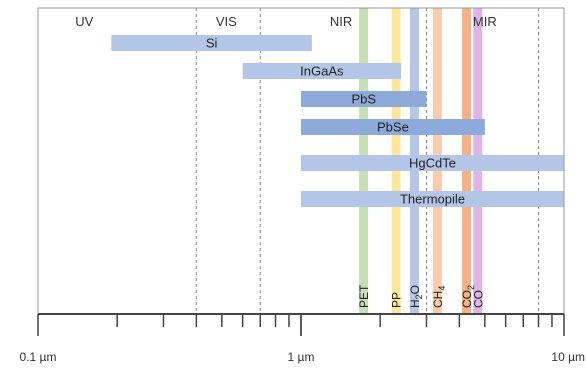 The height and width of the screenshot is (369, 586). I want to click on detector-label-pbs: PbS, so click(363, 99).